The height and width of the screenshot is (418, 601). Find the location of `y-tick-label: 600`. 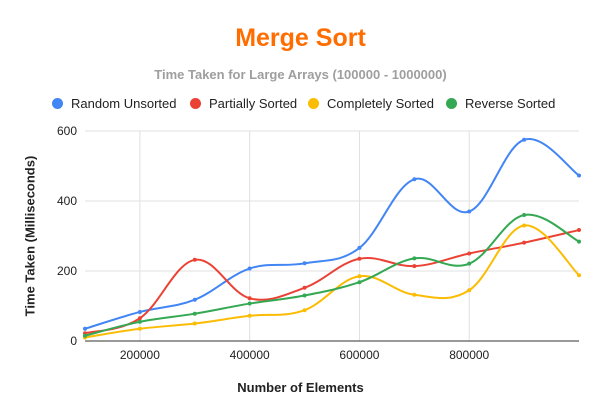

y-tick-label: 600 is located at coordinates (67, 131).